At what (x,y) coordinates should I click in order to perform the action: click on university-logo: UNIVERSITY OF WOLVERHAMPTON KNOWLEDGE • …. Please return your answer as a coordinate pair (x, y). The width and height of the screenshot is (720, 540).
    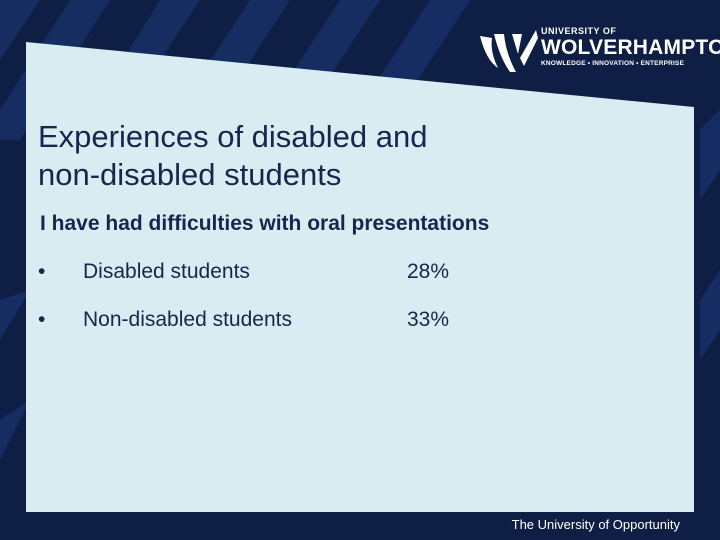
    Looking at the image, I should click on (599, 51).